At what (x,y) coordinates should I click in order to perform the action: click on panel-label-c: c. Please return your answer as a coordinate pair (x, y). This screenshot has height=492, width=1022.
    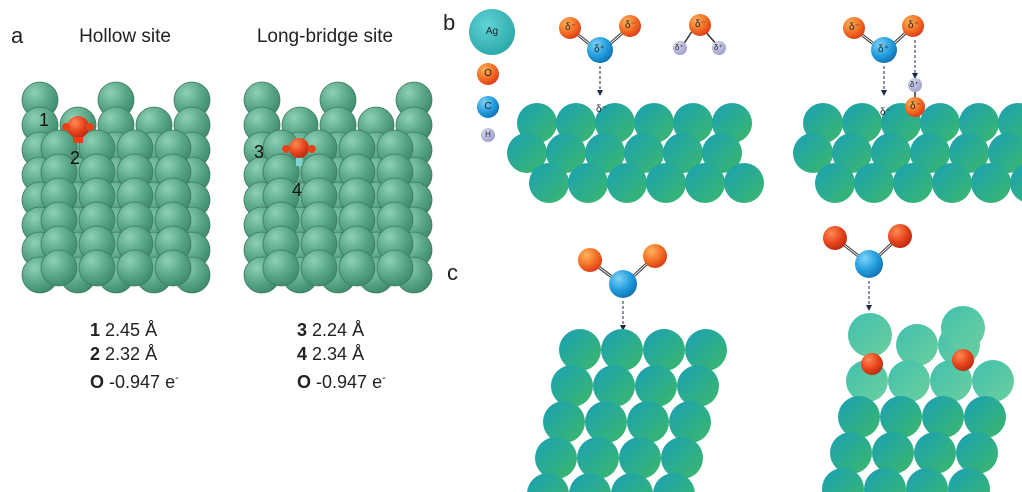
    Looking at the image, I should click on (452, 272).